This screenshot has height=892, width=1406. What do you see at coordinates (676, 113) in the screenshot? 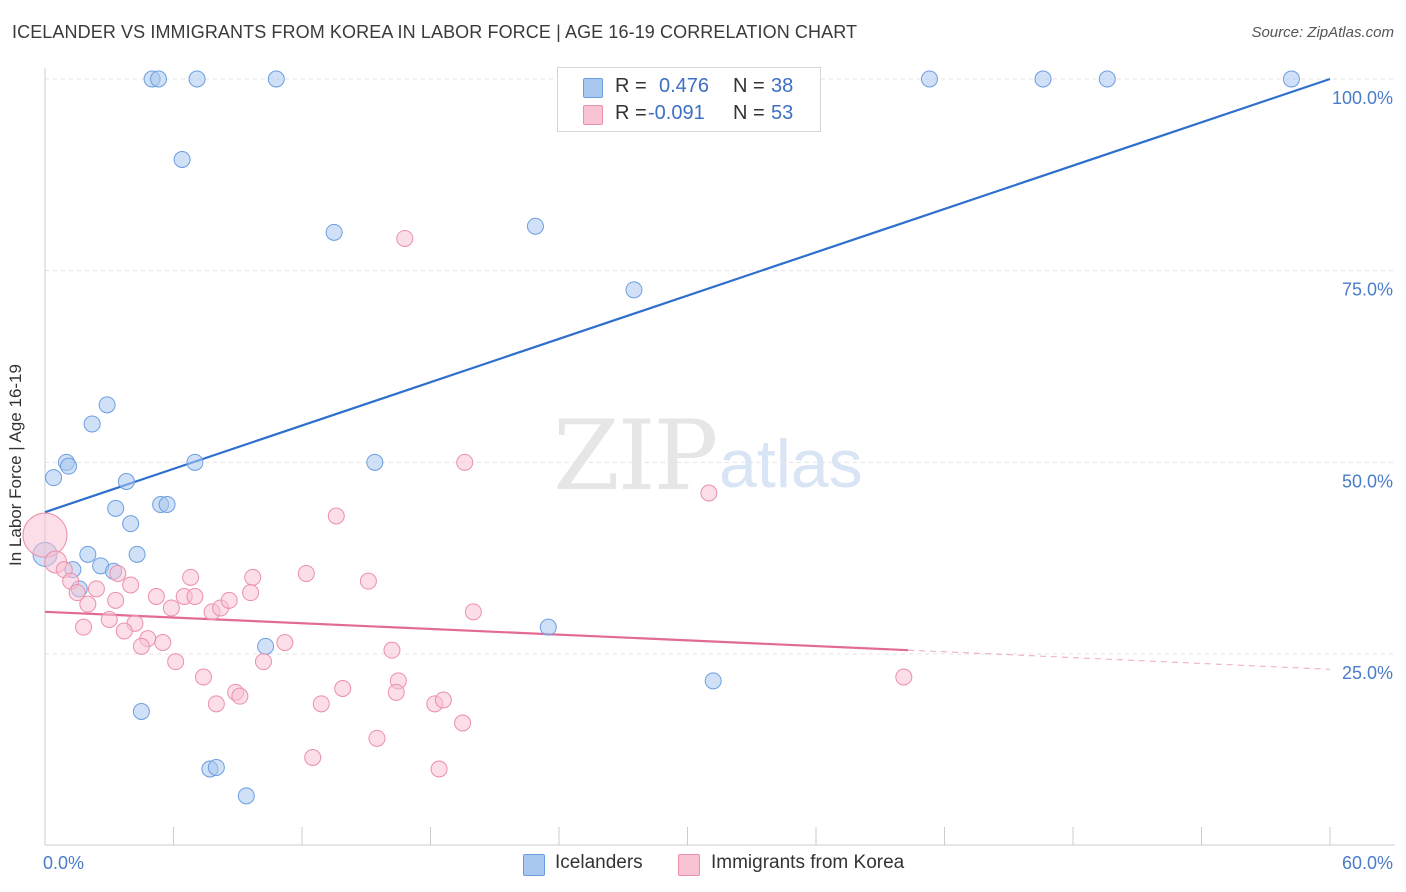
I see `r-value: -0.091` at bounding box center [676, 113].